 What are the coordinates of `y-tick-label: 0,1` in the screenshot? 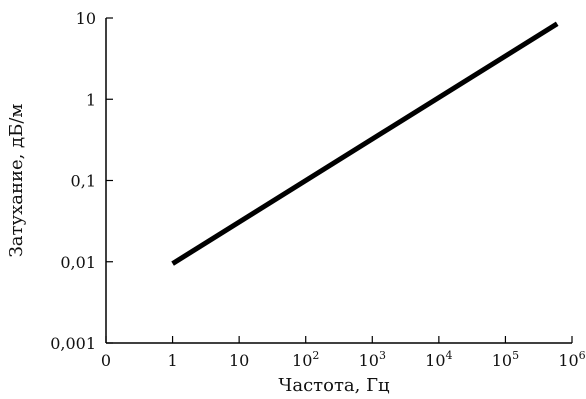 It's located at (83, 181).